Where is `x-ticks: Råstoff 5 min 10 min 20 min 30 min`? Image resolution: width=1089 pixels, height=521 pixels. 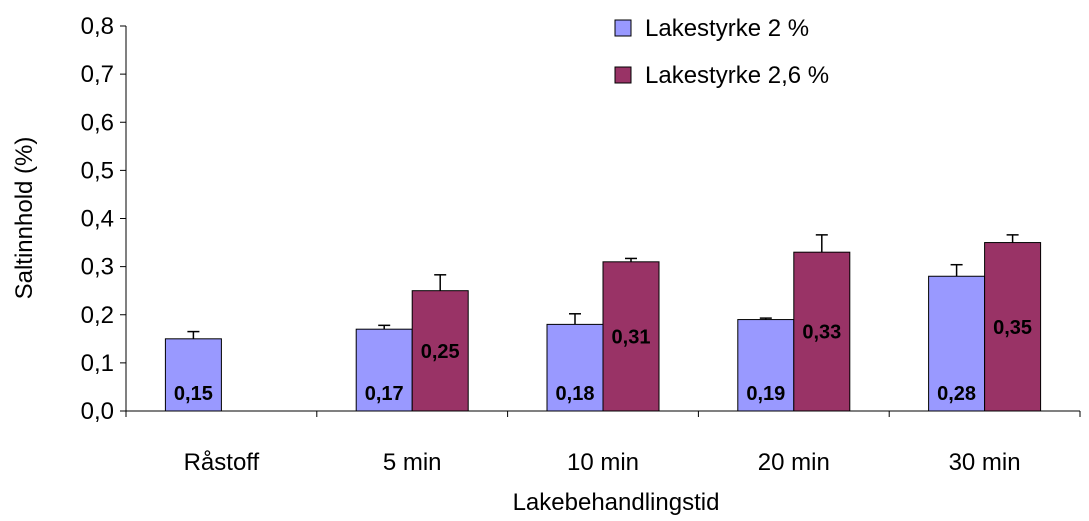
x-ticks: Råstoff 5 min 10 min 20 min 30 min is located at coordinates (603, 443).